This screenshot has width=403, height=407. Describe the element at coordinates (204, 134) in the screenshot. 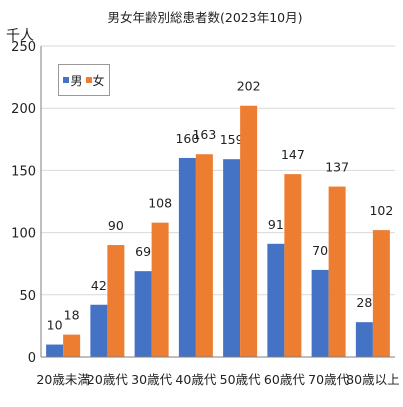

I see `data-label: 163` at that location.